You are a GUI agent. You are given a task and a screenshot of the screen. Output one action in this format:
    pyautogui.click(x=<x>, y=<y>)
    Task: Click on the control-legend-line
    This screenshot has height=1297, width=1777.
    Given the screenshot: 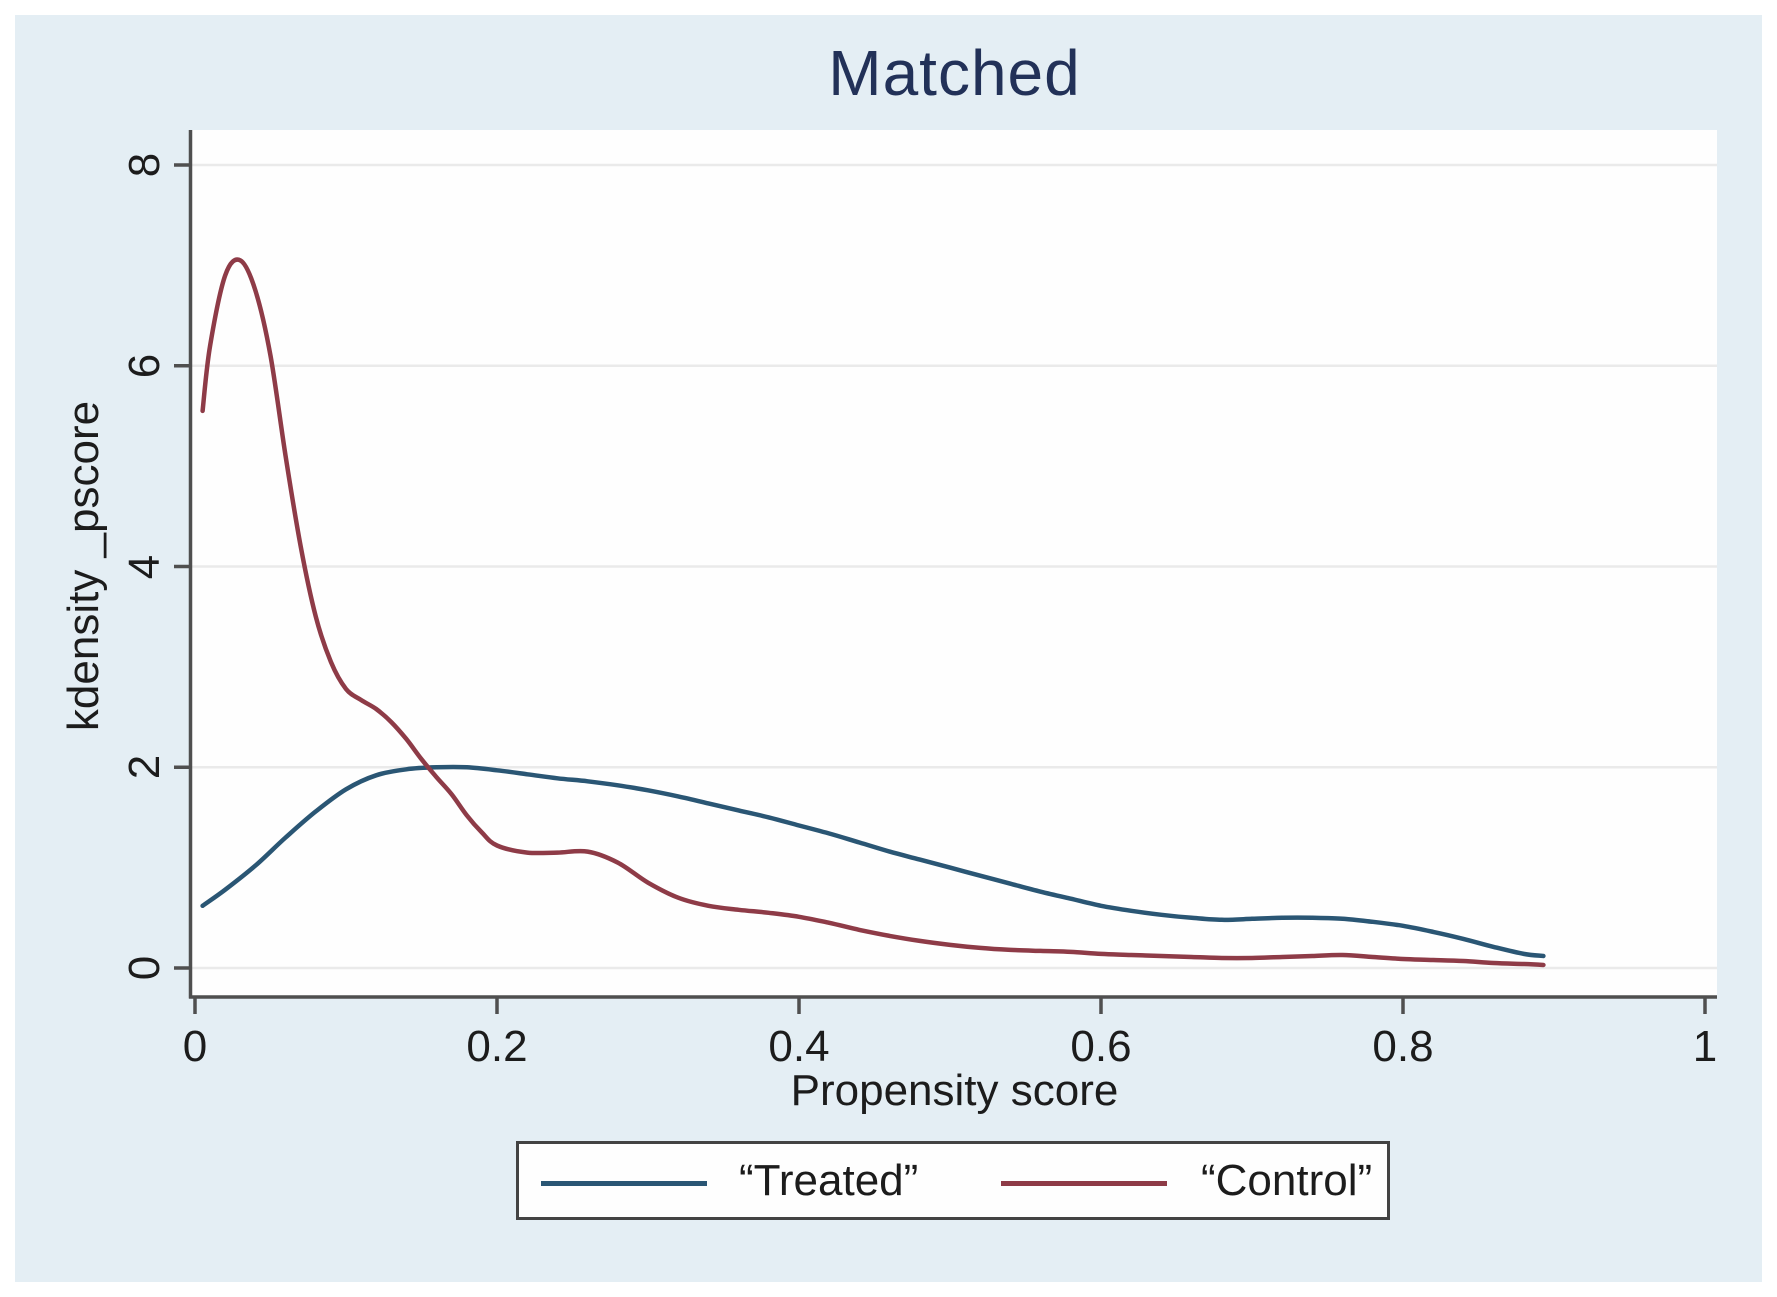 What is the action you would take?
    pyautogui.click(x=1084, y=1183)
    